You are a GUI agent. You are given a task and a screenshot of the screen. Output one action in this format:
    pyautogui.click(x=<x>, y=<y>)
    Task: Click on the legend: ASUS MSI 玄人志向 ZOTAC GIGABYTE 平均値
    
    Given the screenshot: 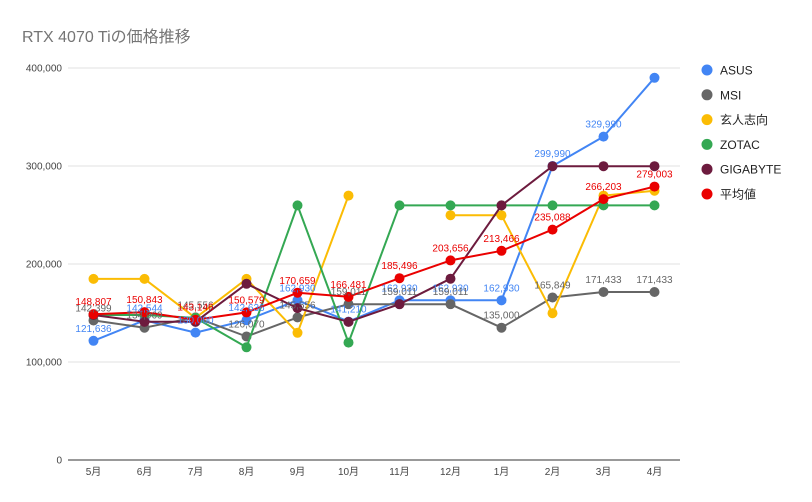 What is the action you would take?
    pyautogui.click(x=741, y=133)
    